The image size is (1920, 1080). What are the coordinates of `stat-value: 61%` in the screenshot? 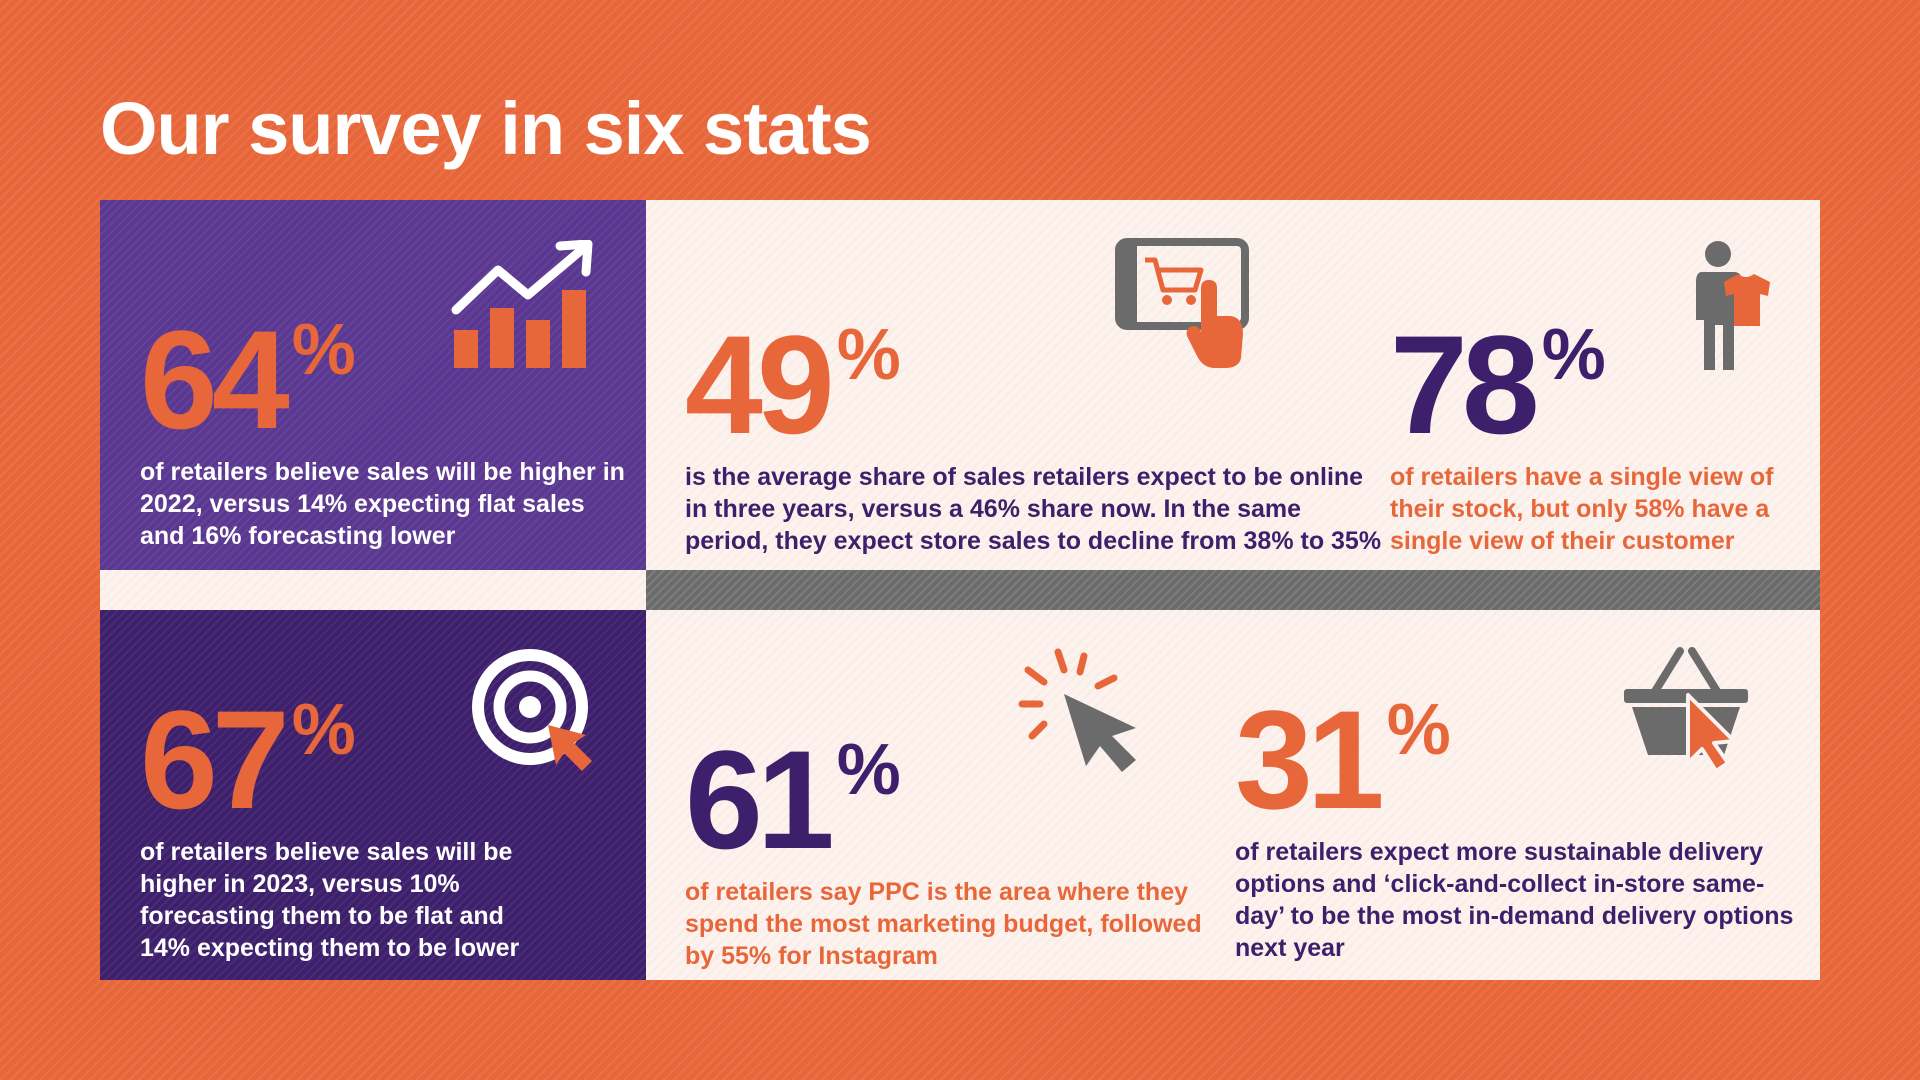 It's located at (945, 800).